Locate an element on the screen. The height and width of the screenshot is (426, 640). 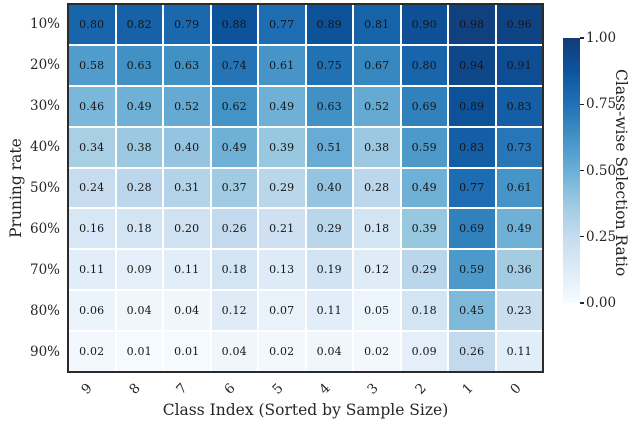
heatmap-cell-value: 0.82 is located at coordinates (139, 24).